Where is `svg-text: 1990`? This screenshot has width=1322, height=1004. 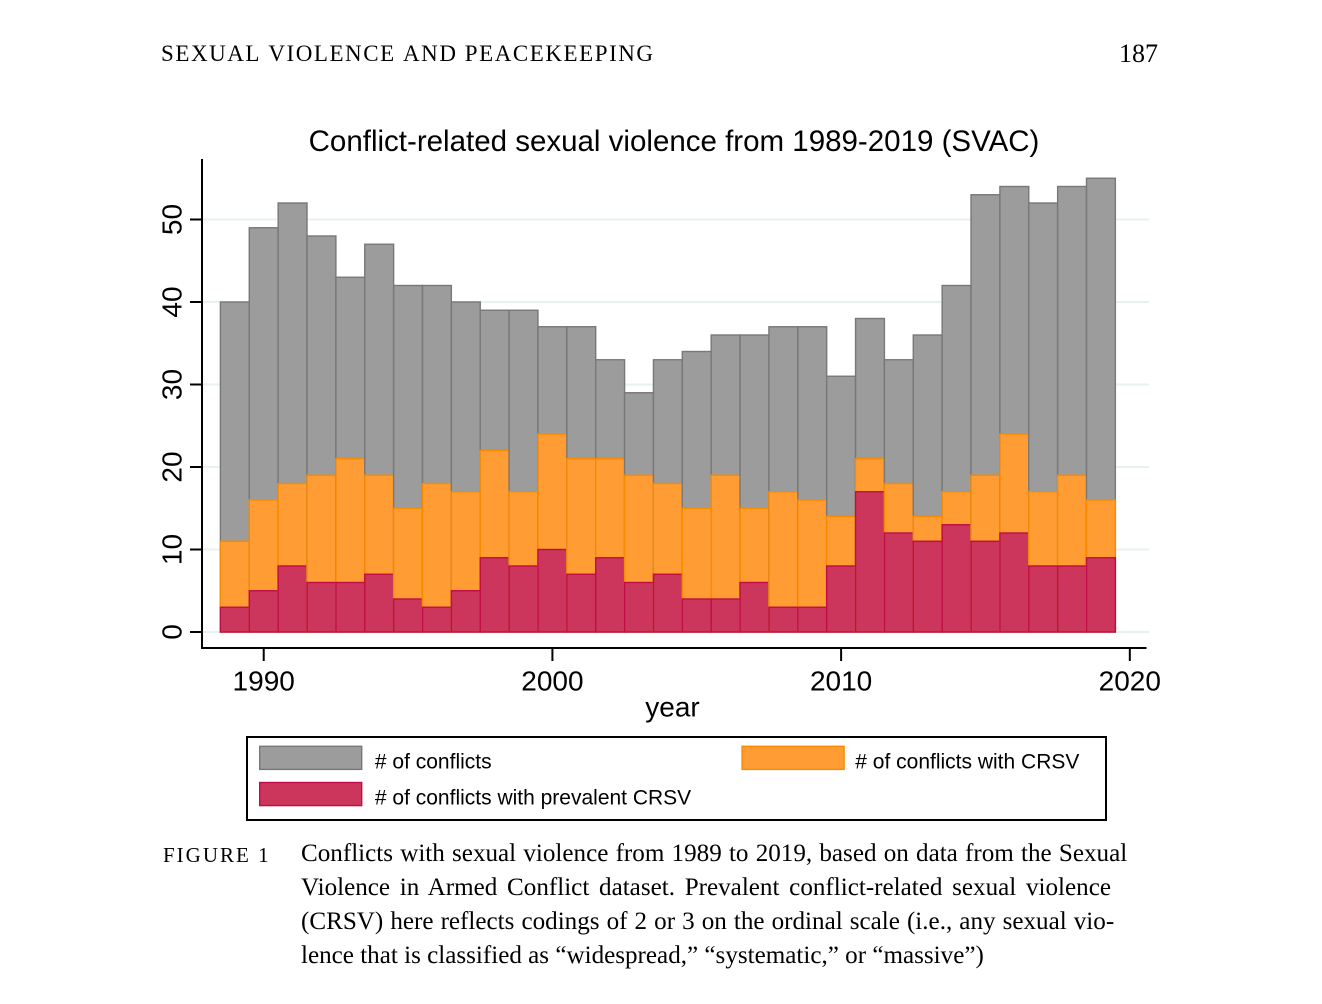 svg-text: 1990 is located at coordinates (264, 681).